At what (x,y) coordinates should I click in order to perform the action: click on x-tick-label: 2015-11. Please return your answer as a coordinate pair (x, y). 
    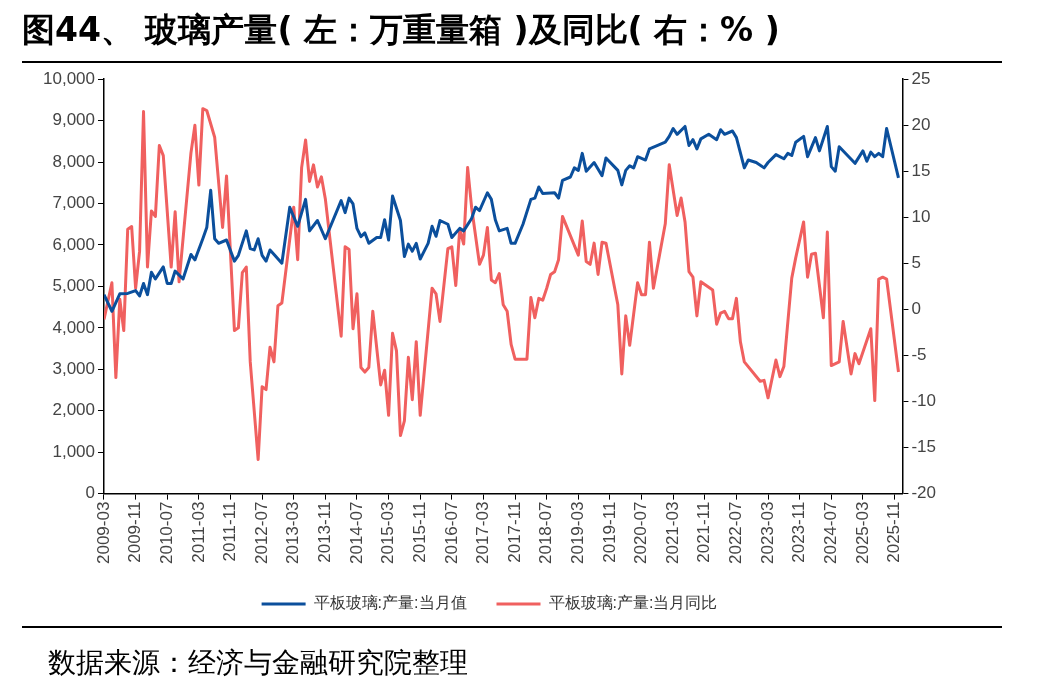
    Looking at the image, I should click on (419, 532).